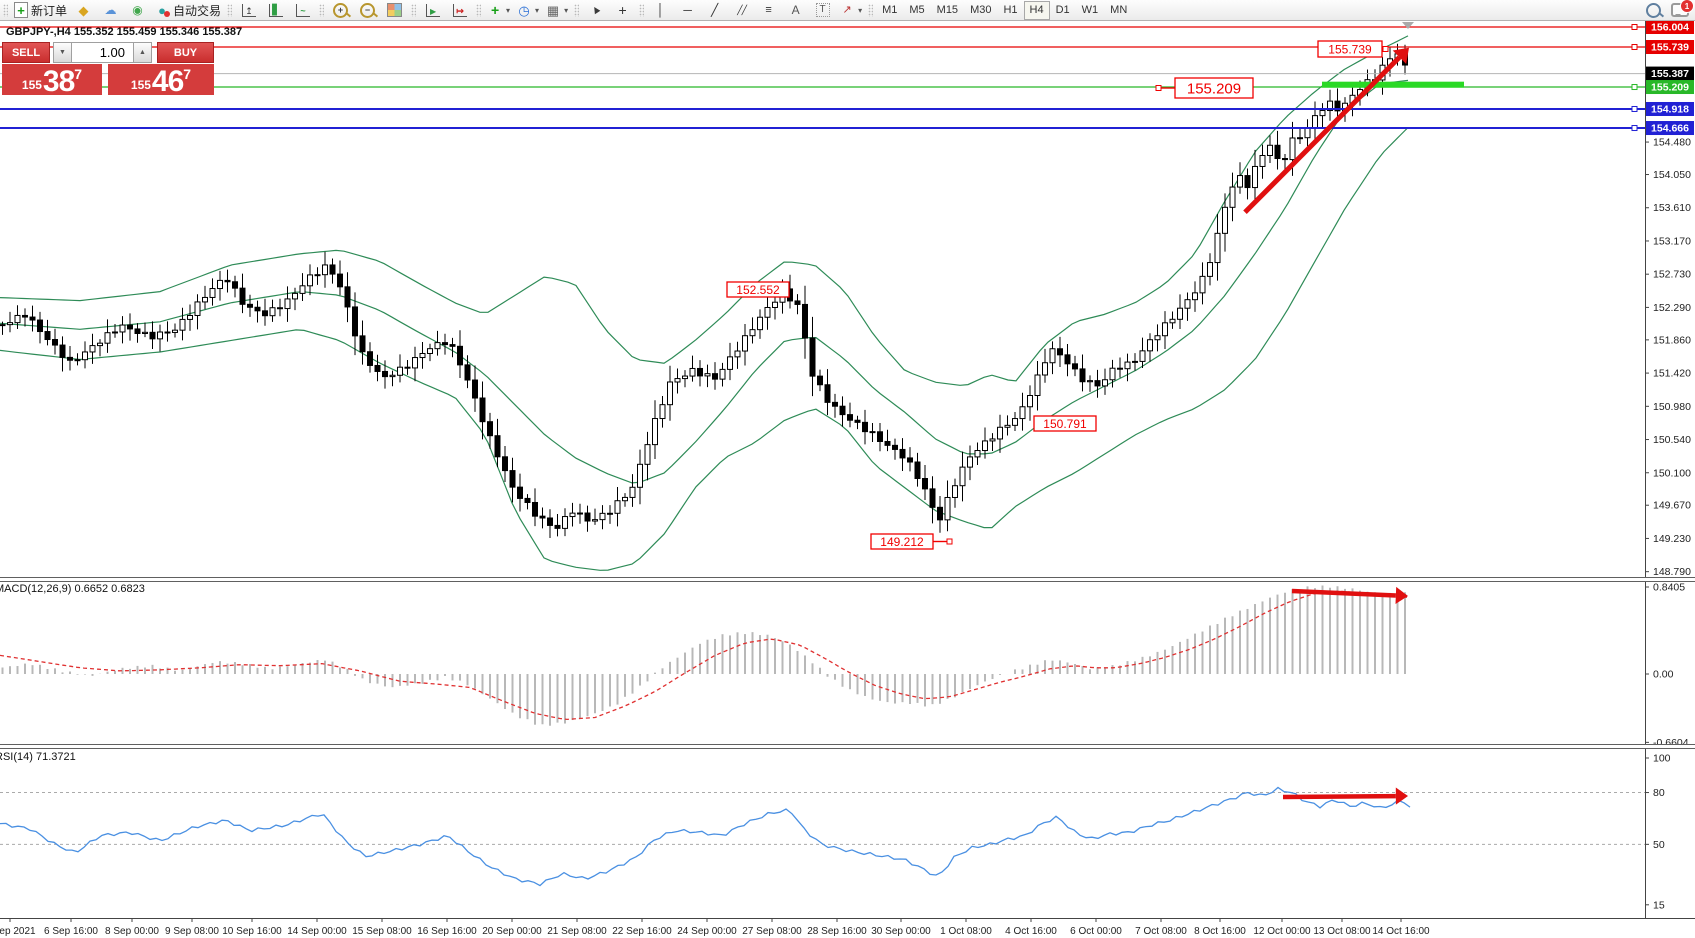 The width and height of the screenshot is (1695, 938). I want to click on periods-button: ◷ ▾, so click(527, 10).